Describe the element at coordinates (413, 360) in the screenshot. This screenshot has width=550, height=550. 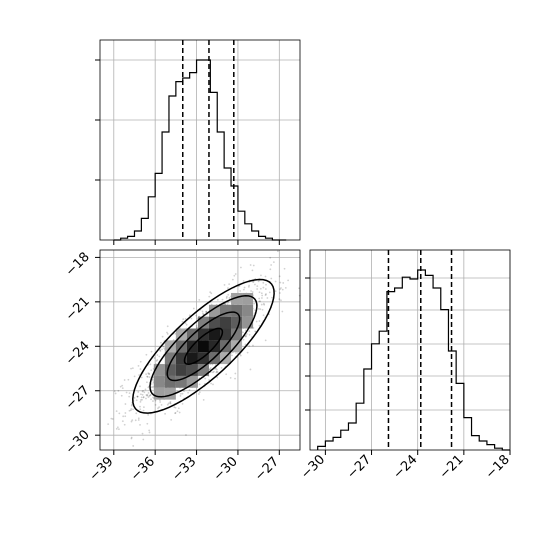
I see `histogram-step` at that location.